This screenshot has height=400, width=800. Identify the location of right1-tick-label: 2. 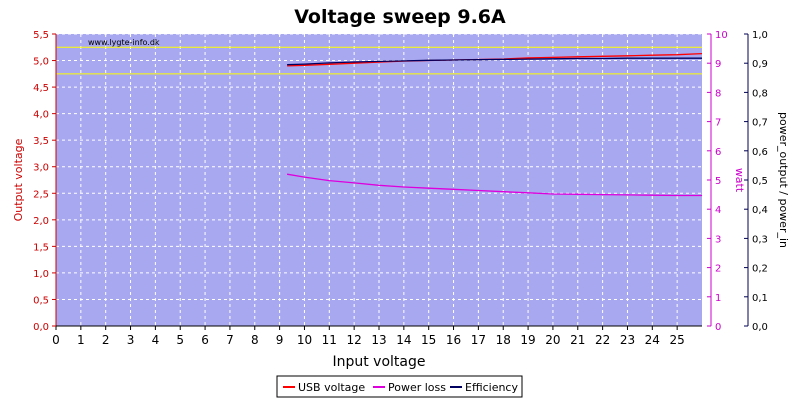
(718, 269).